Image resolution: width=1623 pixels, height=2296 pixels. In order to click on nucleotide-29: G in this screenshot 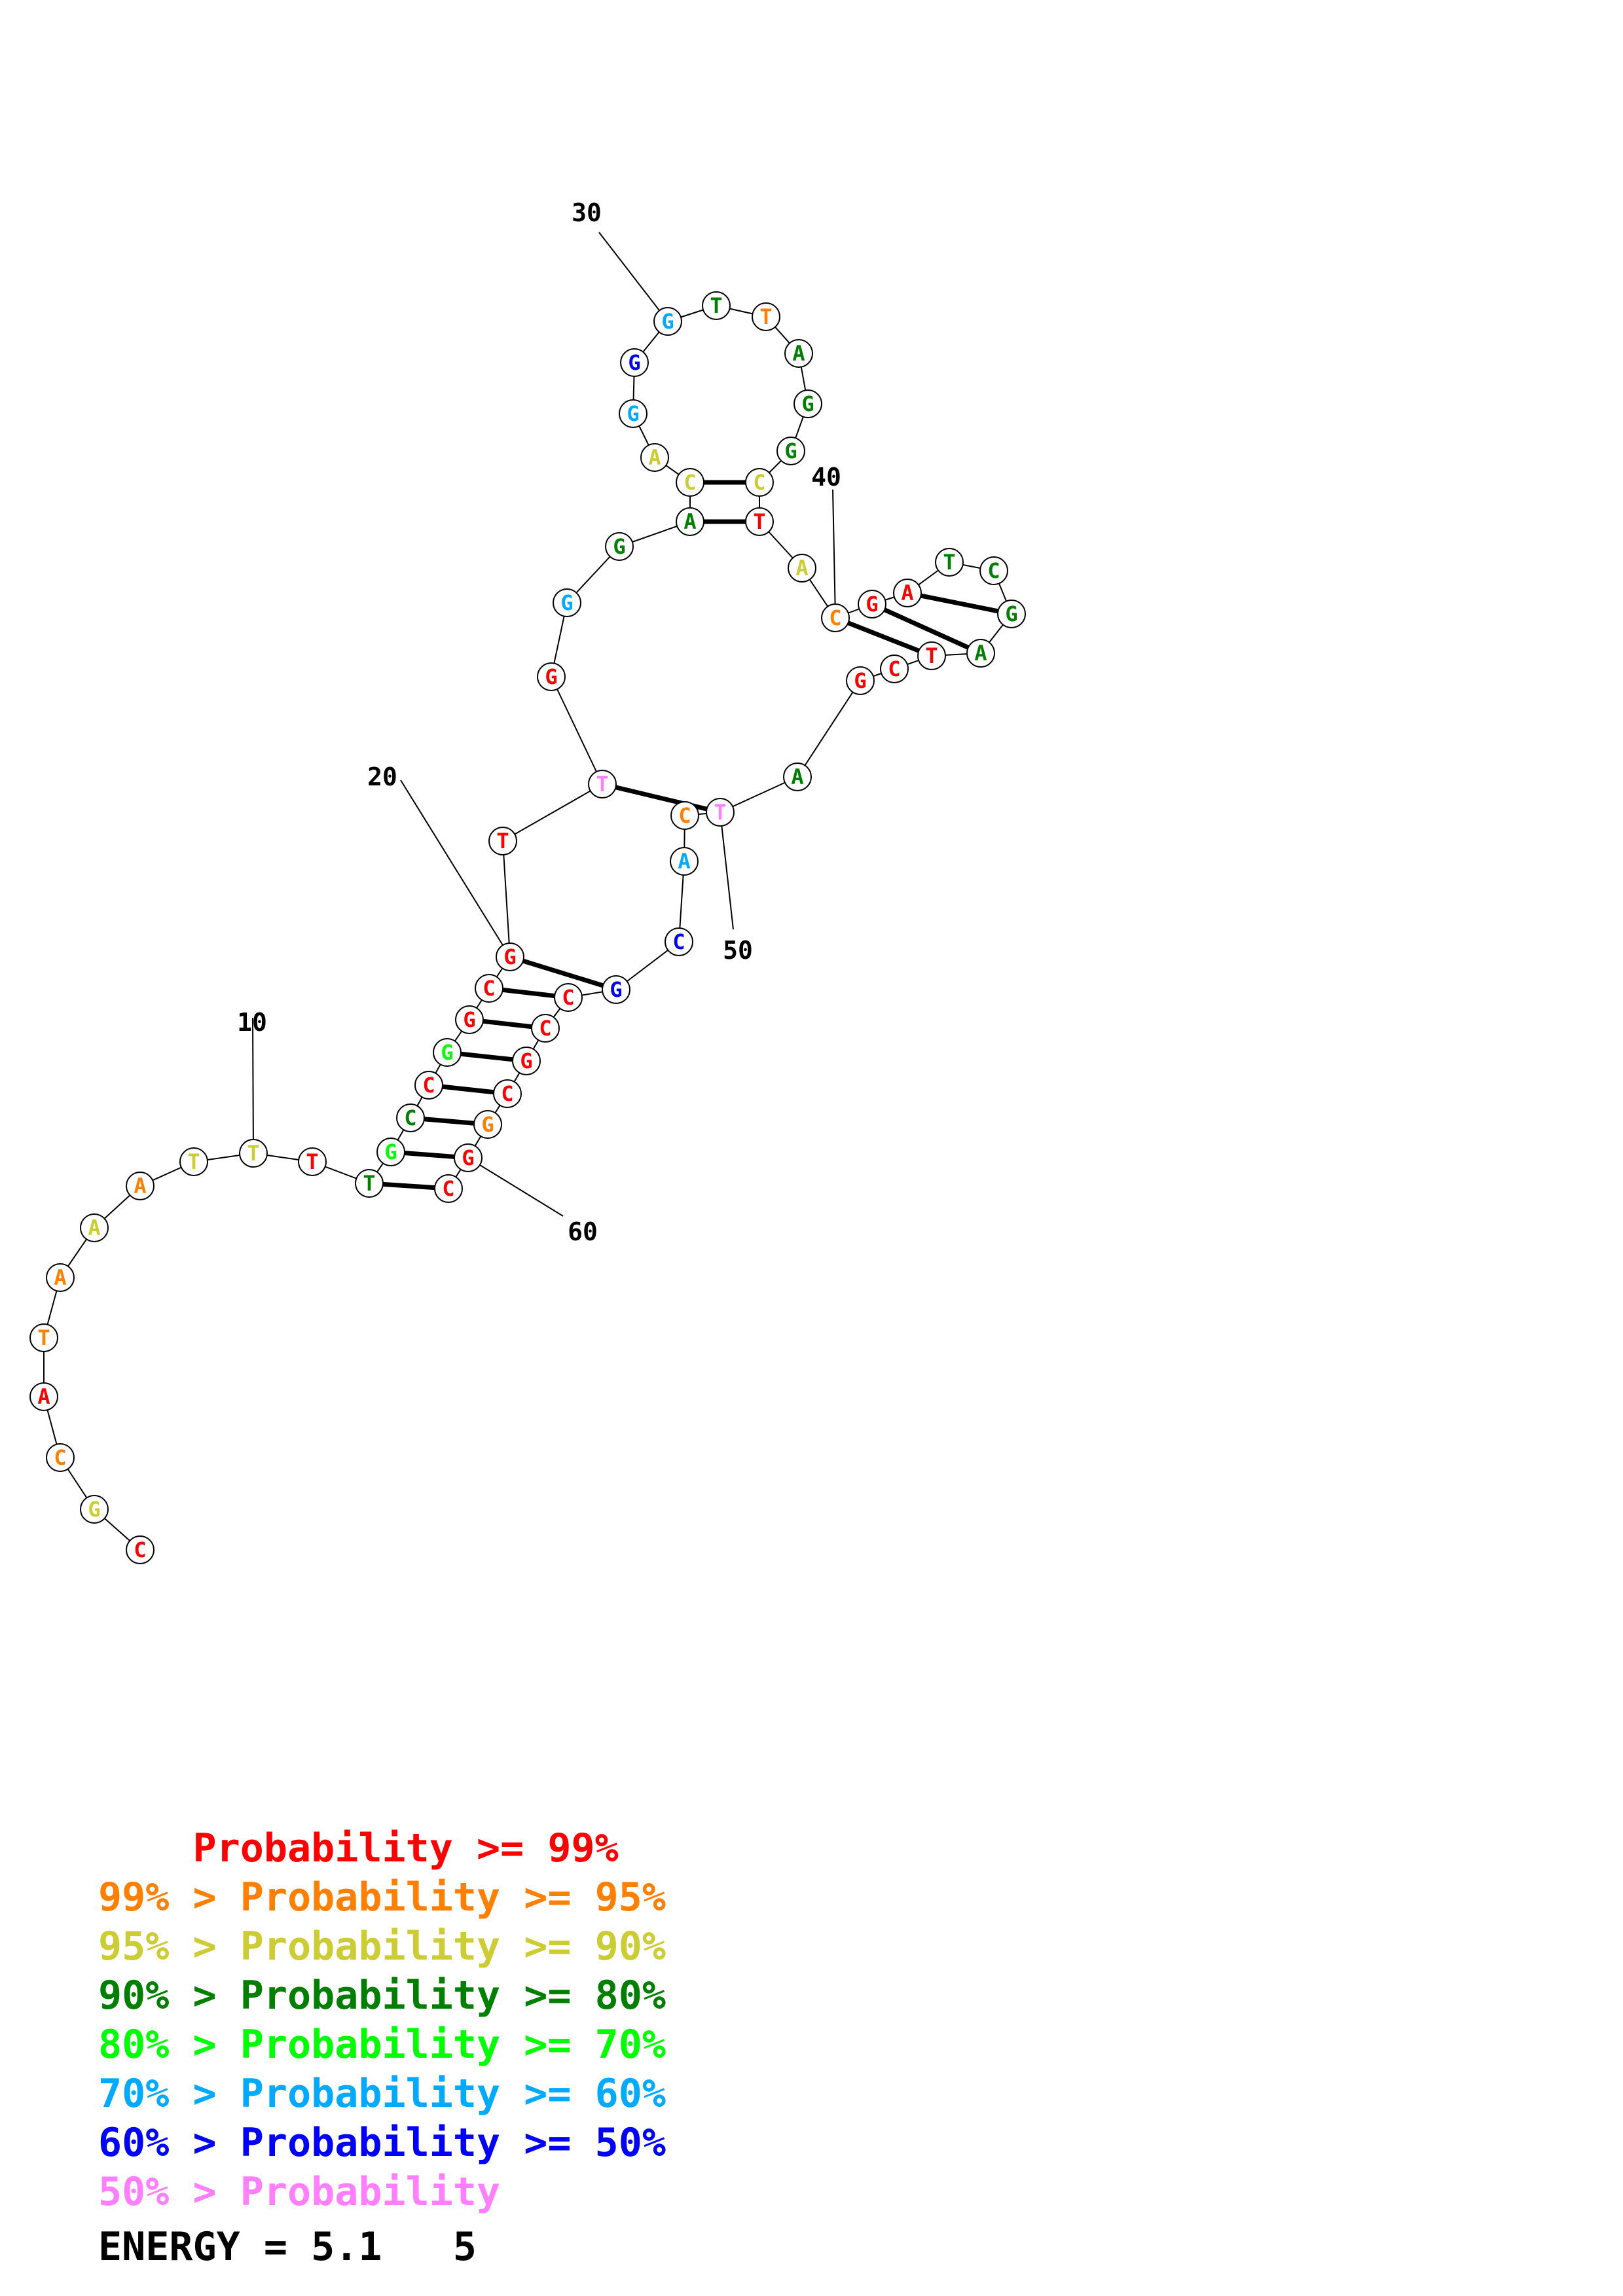, I will do `click(634, 363)`.